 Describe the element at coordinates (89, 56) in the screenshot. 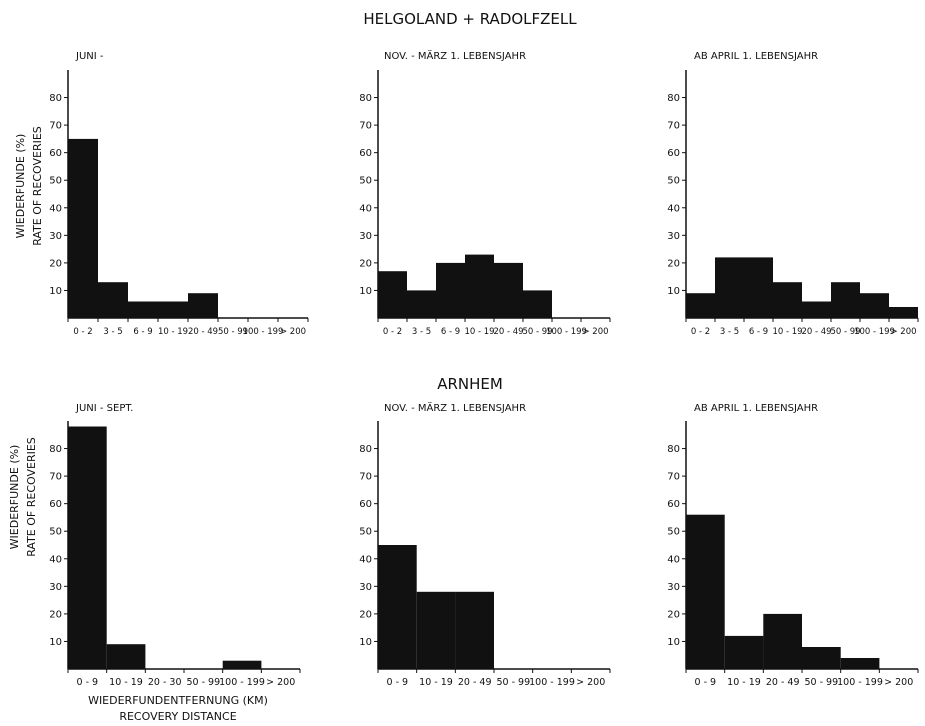

I see `panel-title: JUNI -` at that location.